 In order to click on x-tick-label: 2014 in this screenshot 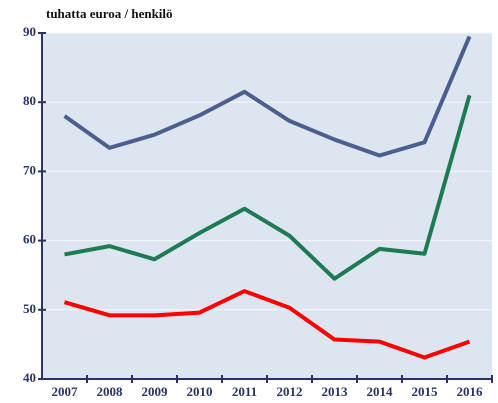, I will do `click(380, 391)`.